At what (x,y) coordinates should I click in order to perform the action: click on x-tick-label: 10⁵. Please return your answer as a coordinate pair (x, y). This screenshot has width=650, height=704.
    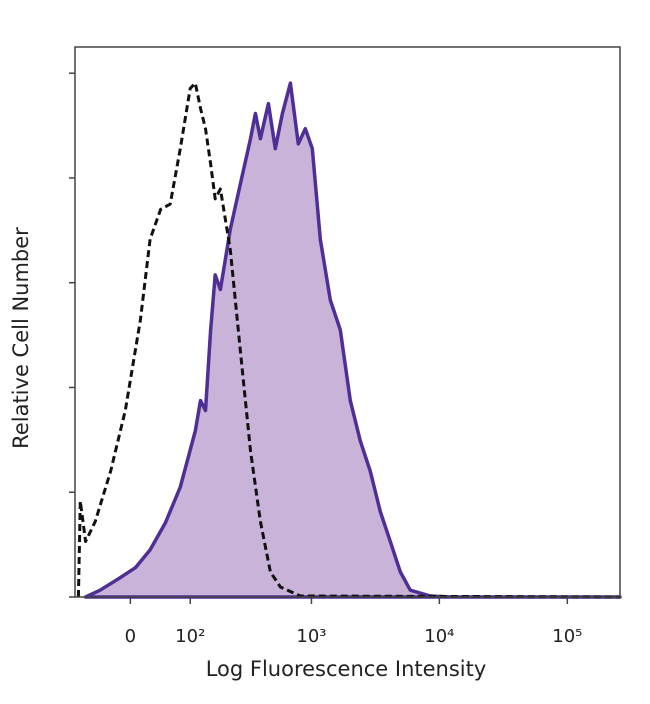
    Looking at the image, I should click on (567, 636).